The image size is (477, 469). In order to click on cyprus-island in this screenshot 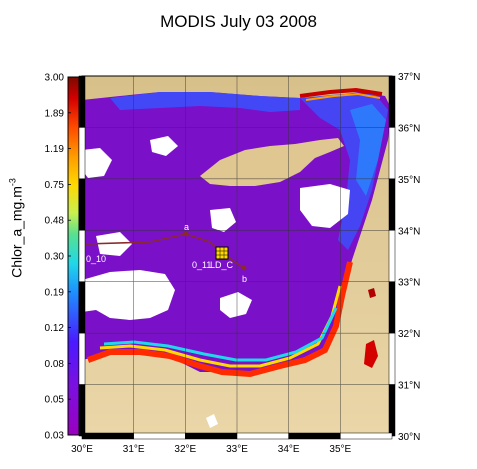, I will do `click(272, 162)`.